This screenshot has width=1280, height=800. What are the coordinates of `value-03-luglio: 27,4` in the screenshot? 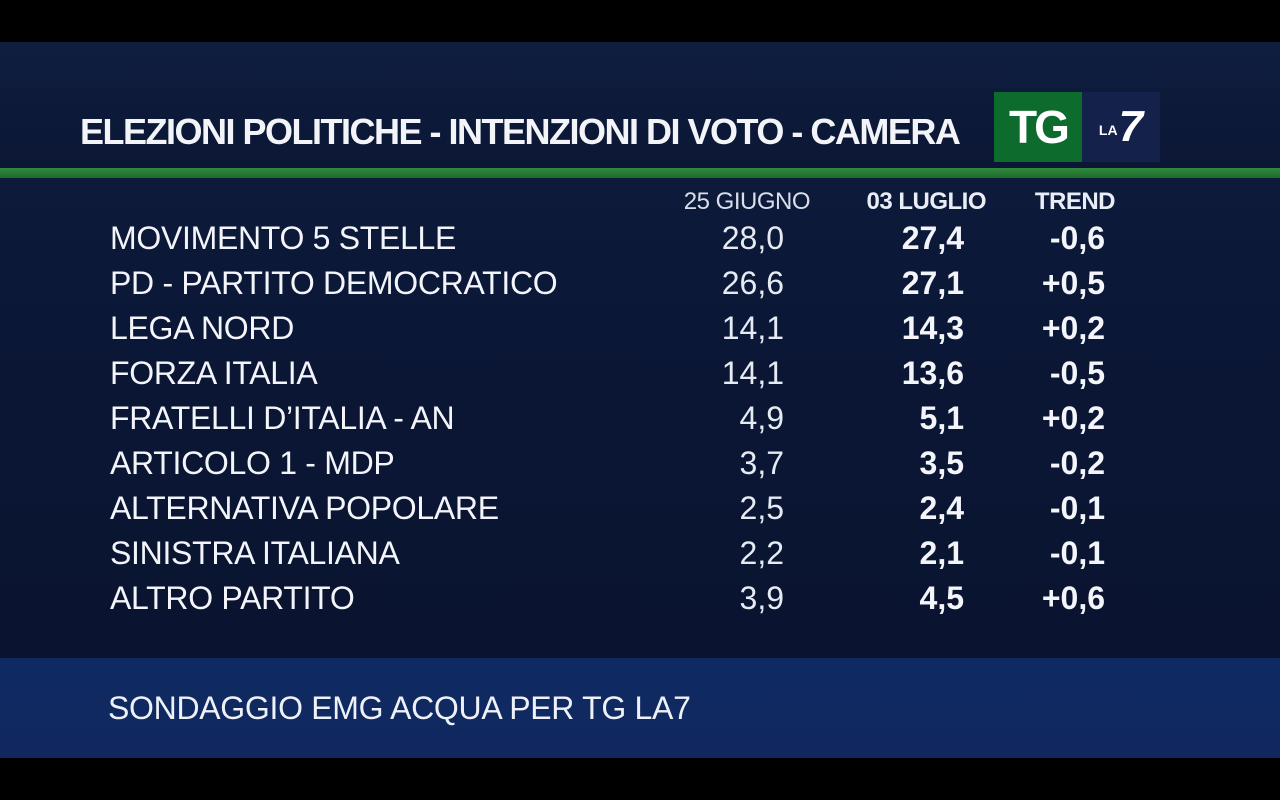 It's located at (932, 238).